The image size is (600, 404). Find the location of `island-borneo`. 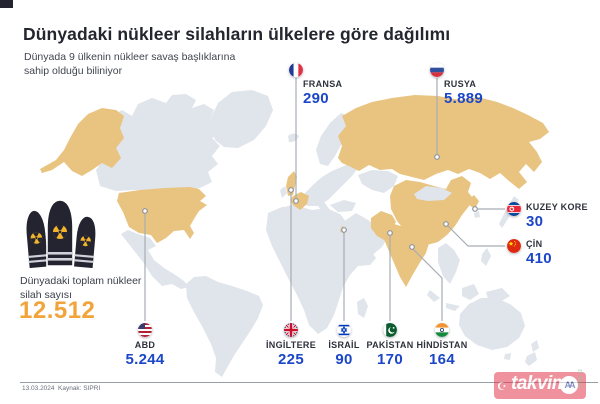

island-borneo is located at coordinates (470, 292).